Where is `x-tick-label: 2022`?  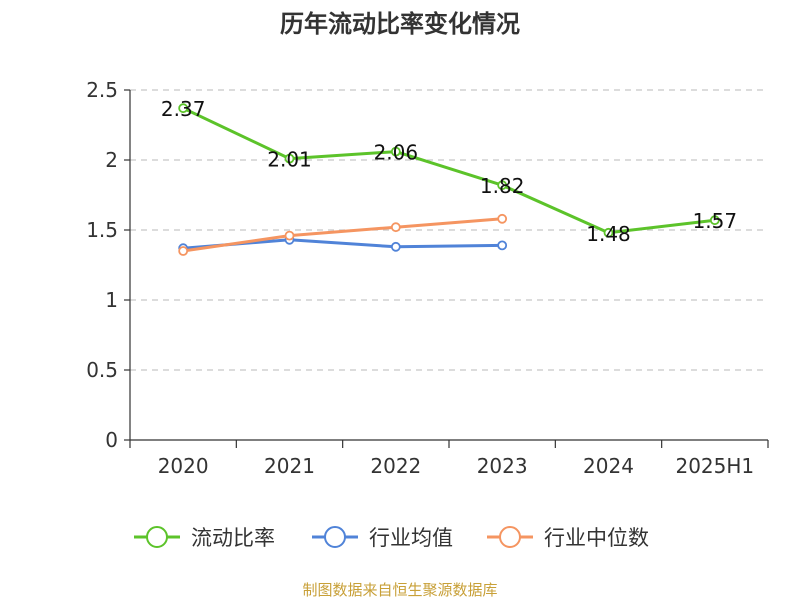 x-tick-label: 2022 is located at coordinates (395, 466).